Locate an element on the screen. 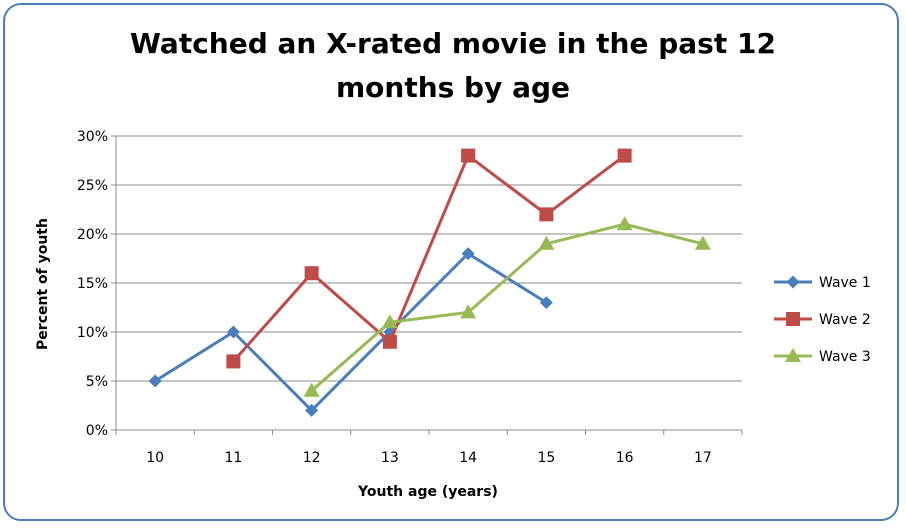 The width and height of the screenshot is (906, 528). x-tick-label: 12 is located at coordinates (312, 458).